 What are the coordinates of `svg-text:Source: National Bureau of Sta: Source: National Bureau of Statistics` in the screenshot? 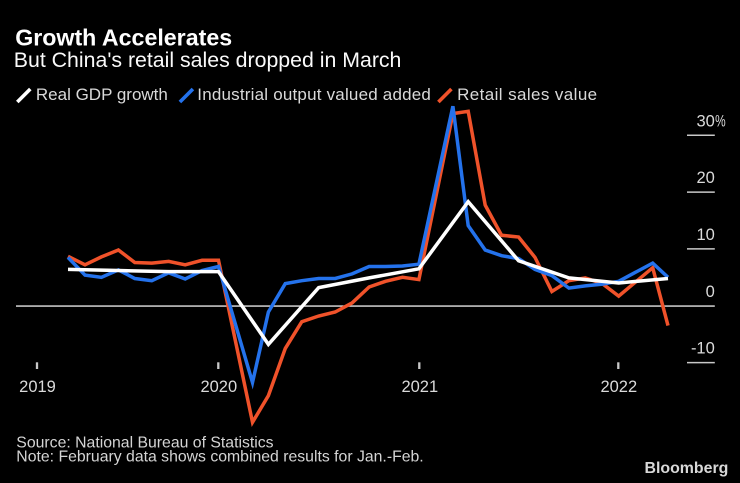 It's located at (144, 442).